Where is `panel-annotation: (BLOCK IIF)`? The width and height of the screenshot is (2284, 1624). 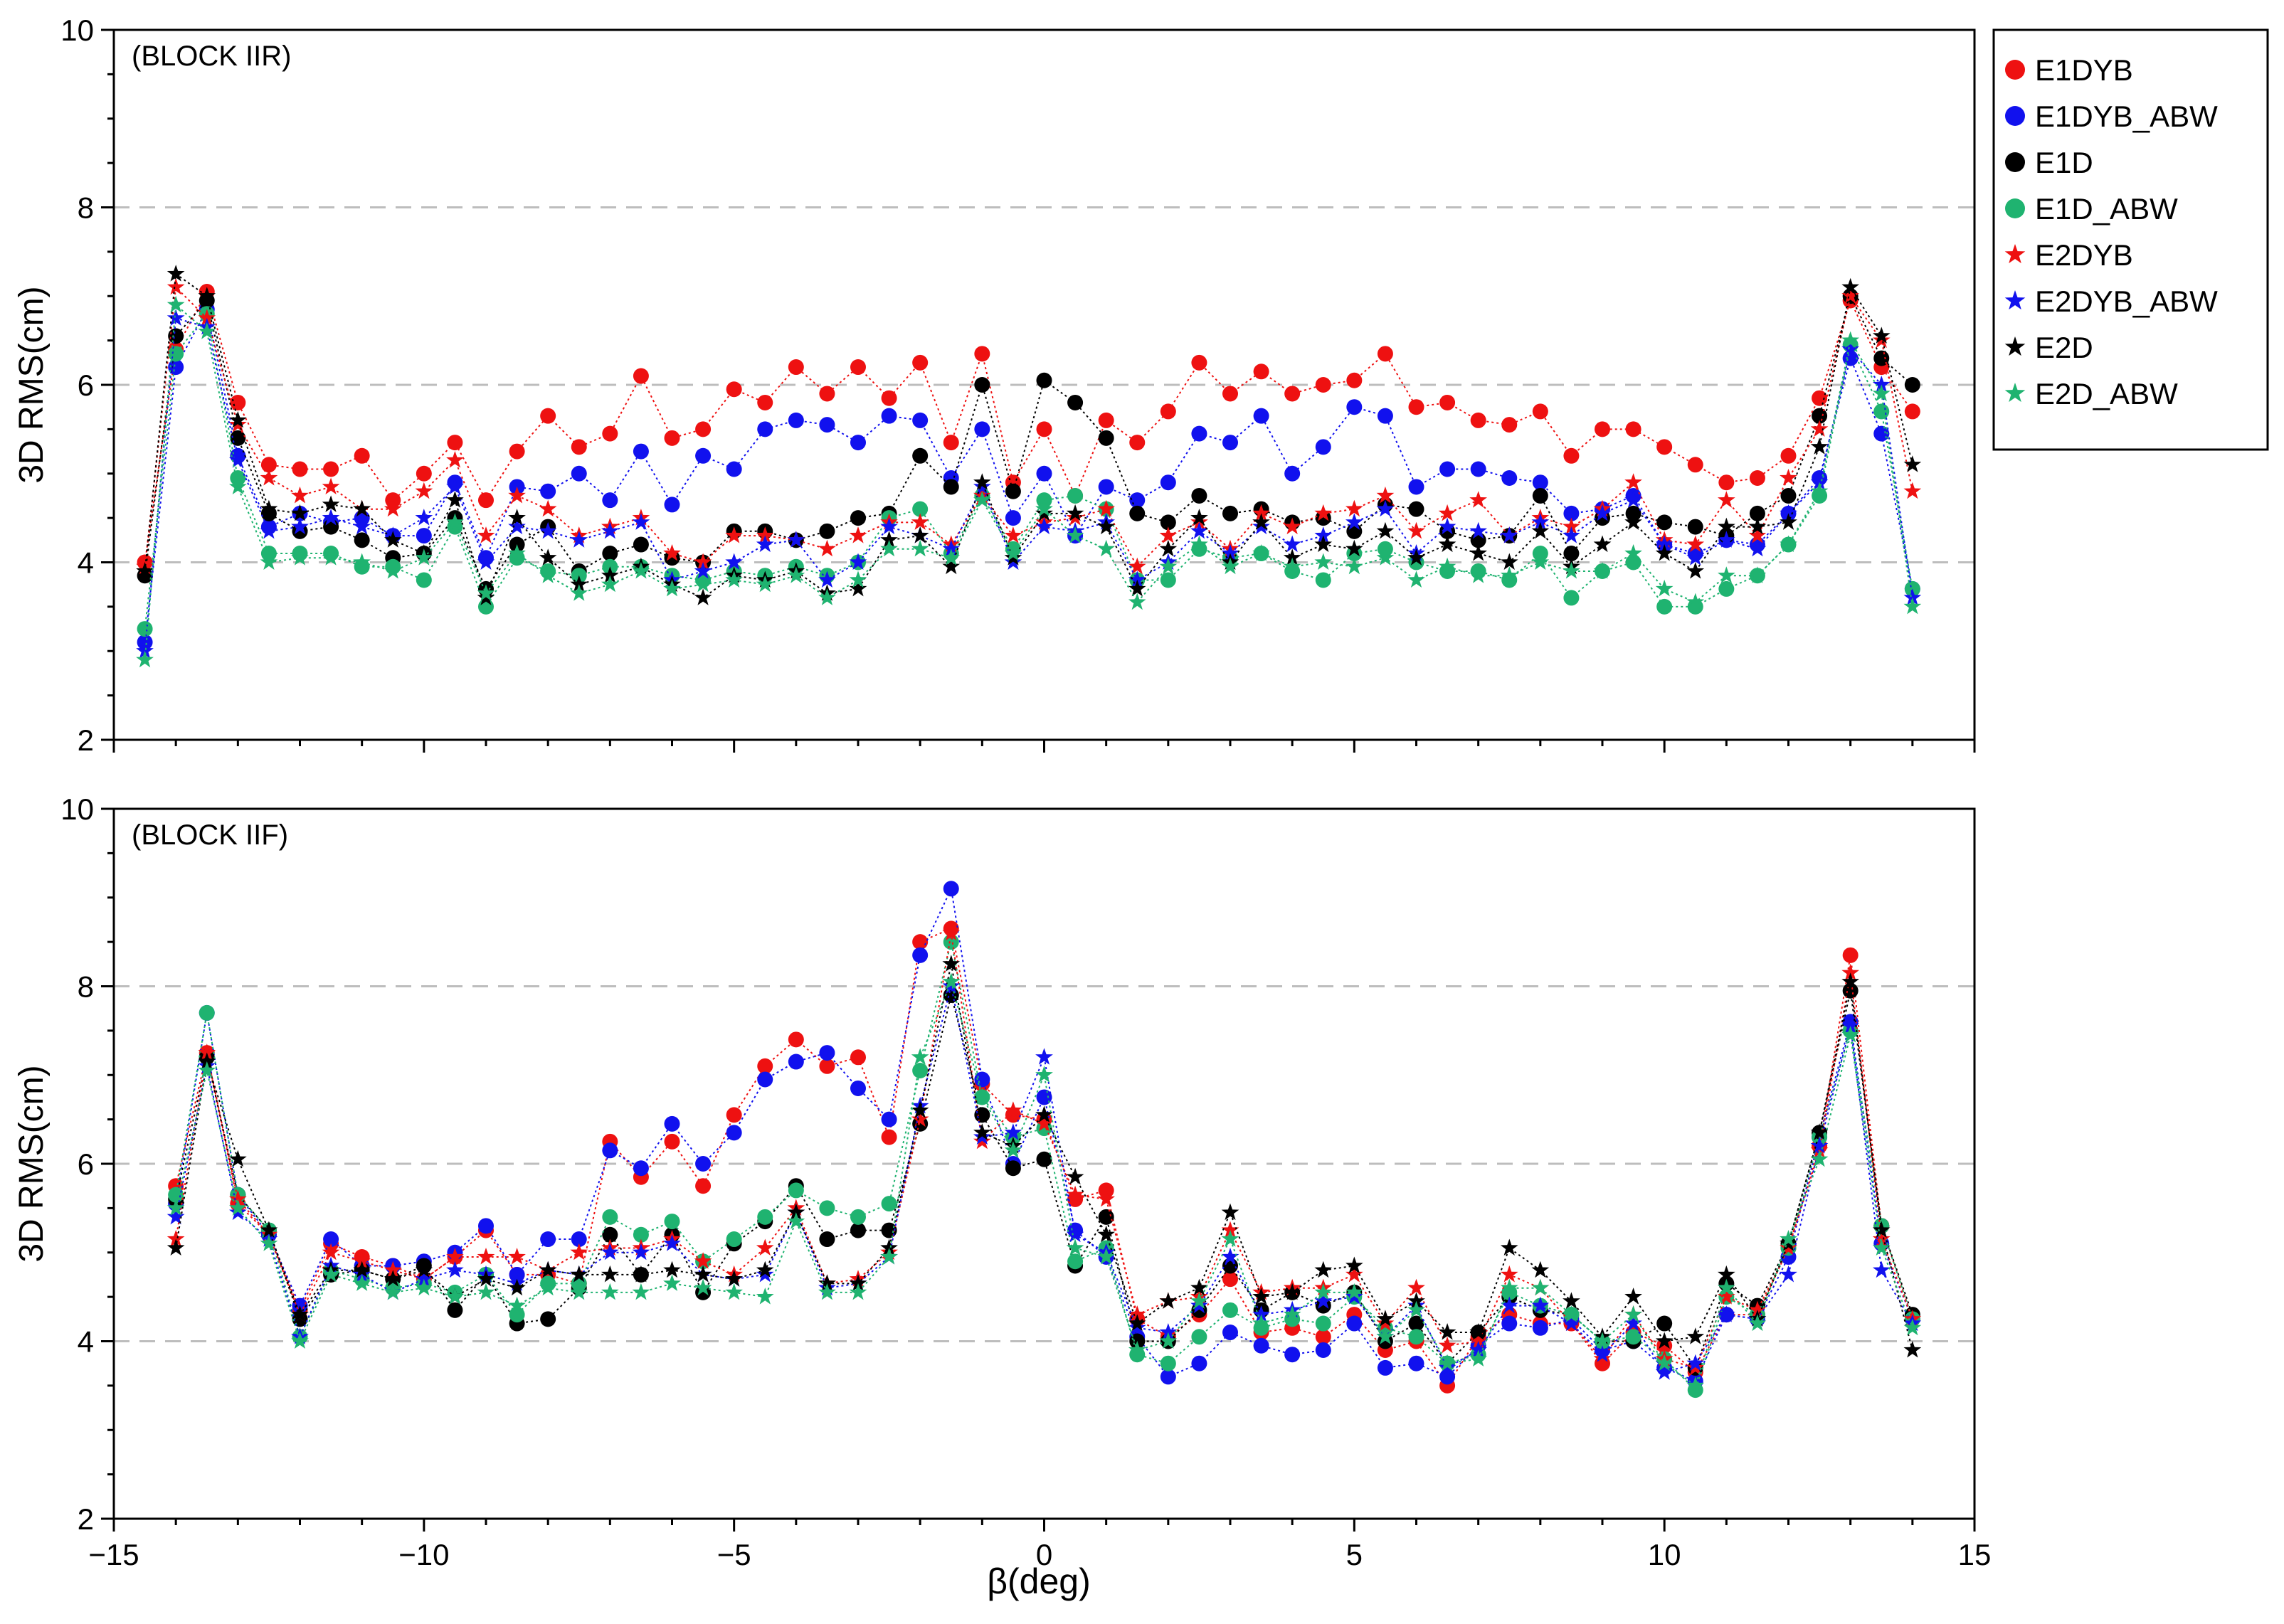
panel-annotation: (BLOCK IIF) is located at coordinates (210, 835).